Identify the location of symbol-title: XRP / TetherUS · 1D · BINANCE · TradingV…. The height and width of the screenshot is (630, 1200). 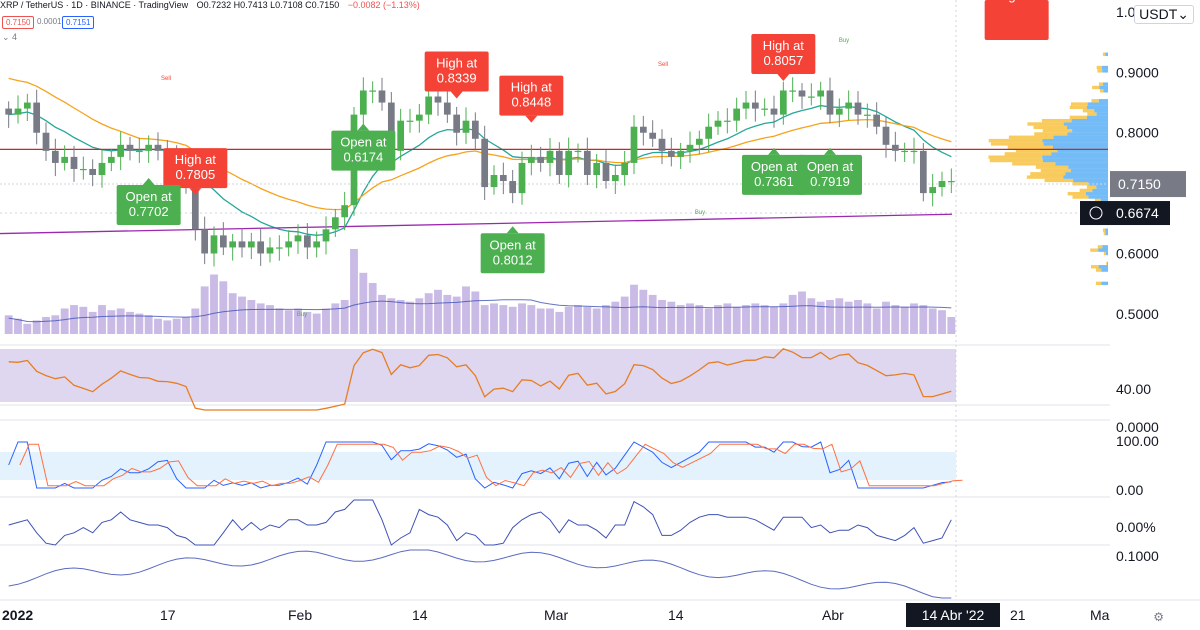
(94, 5).